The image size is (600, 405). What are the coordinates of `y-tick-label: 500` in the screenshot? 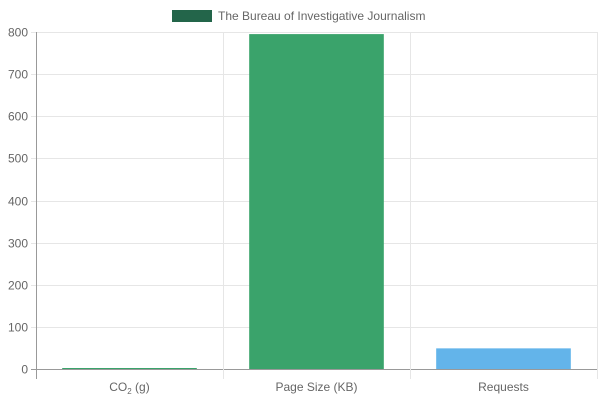 It's located at (18, 159).